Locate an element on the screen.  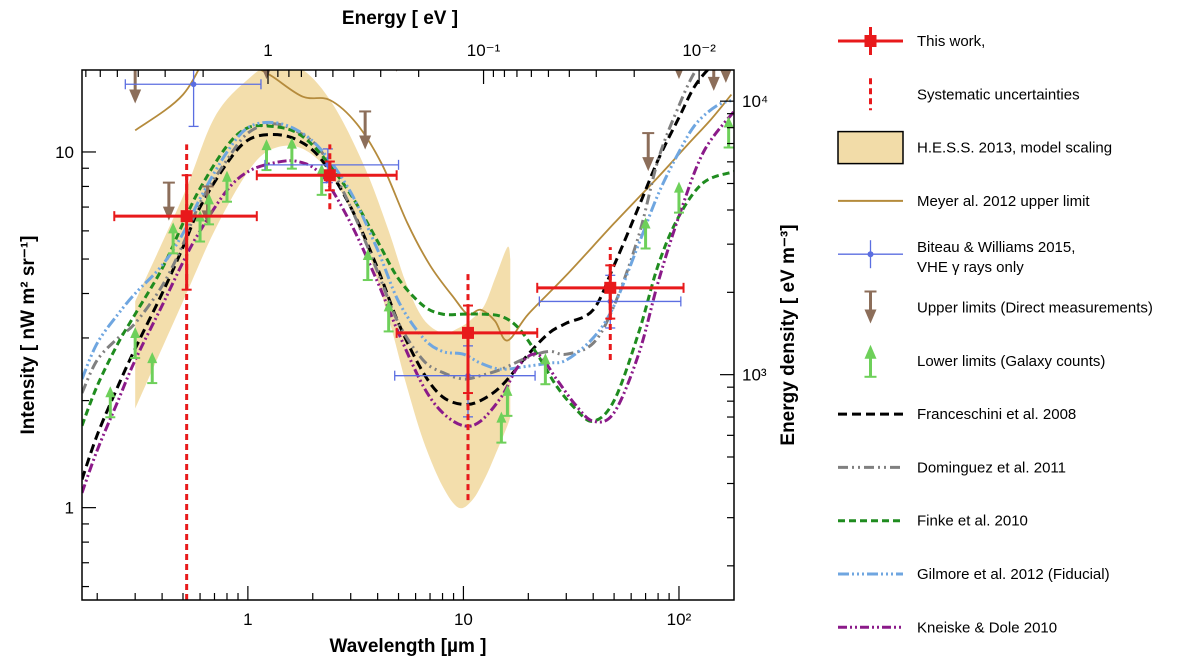
legend-franceschini-et-al-2008-label: Franceschini et al. 2008 is located at coordinates (996, 414).